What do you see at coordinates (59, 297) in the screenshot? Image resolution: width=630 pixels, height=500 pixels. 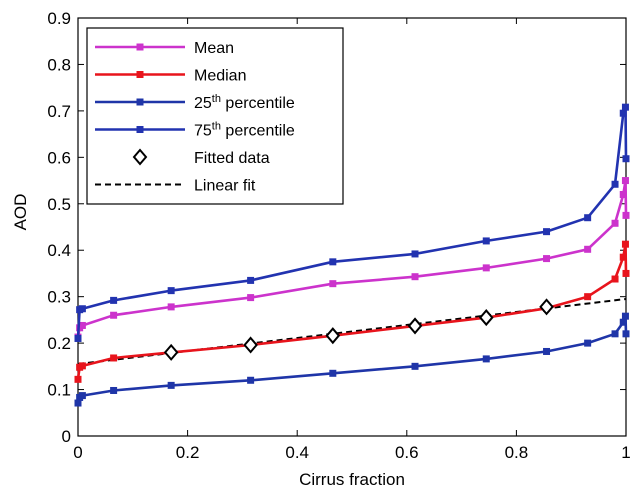 I see `y-tick-label: 0.3` at bounding box center [59, 297].